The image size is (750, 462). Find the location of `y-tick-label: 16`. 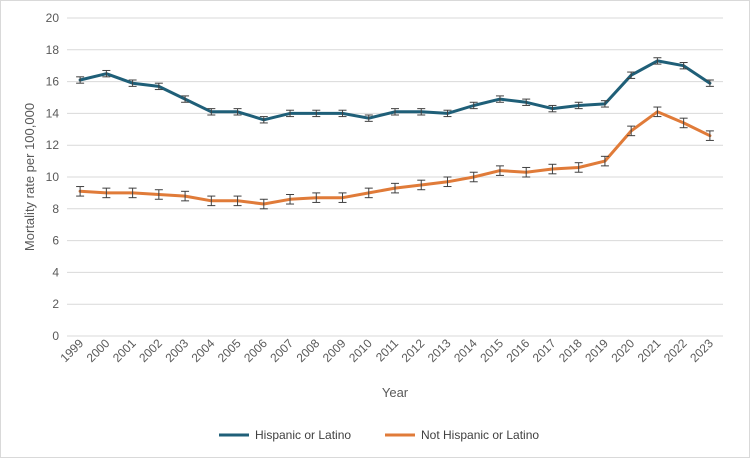

y-tick-label: 16 is located at coordinates (53, 82).